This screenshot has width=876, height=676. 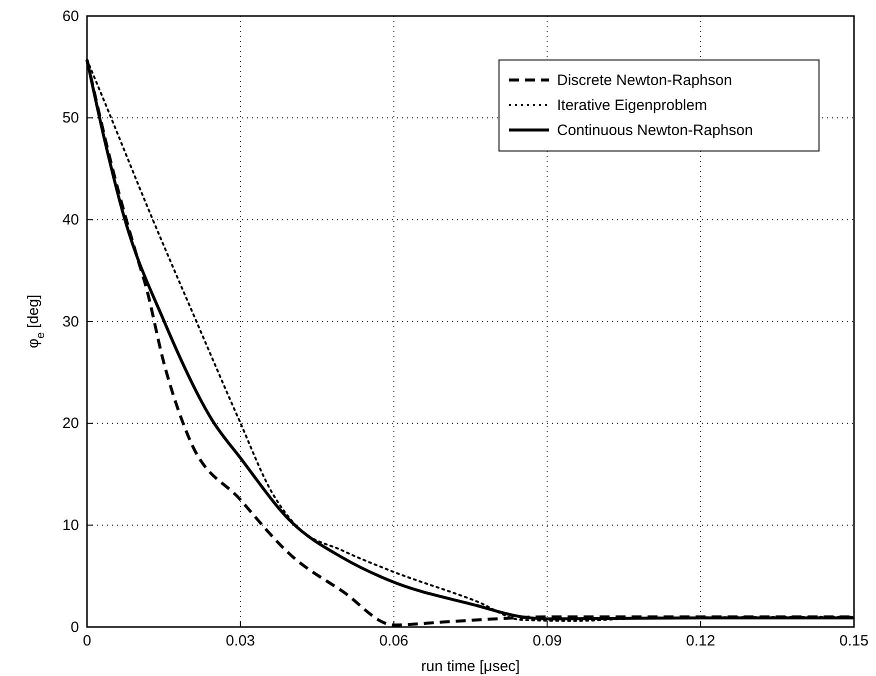 I want to click on x-tick-label: 0.09, so click(x=547, y=641).